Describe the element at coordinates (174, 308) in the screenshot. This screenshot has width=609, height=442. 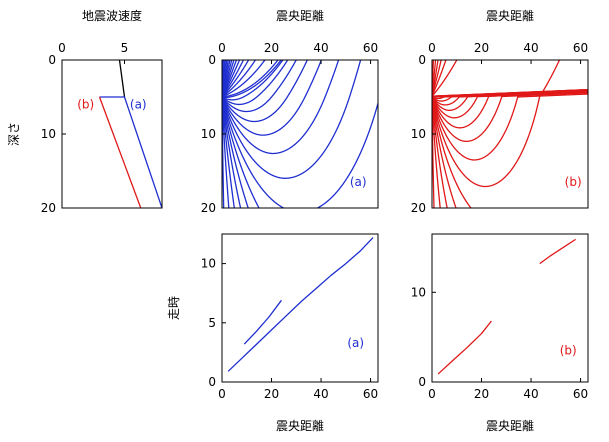
I see `y-axis-title: 走時` at that location.